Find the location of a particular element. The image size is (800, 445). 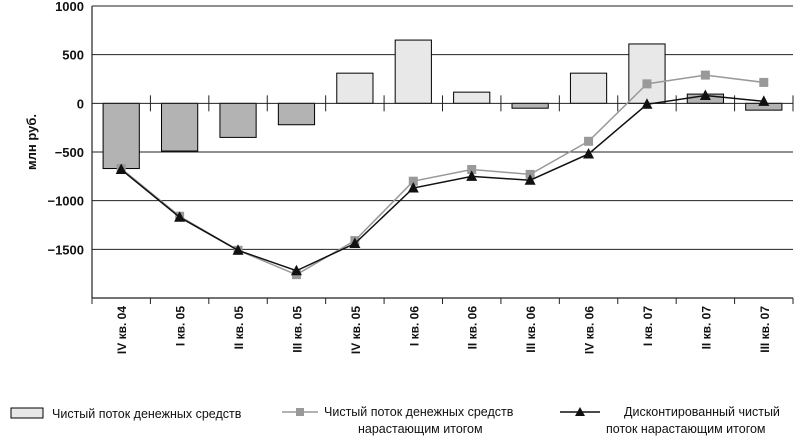

legend-label: Чистый поток денежных средств is located at coordinates (147, 414).